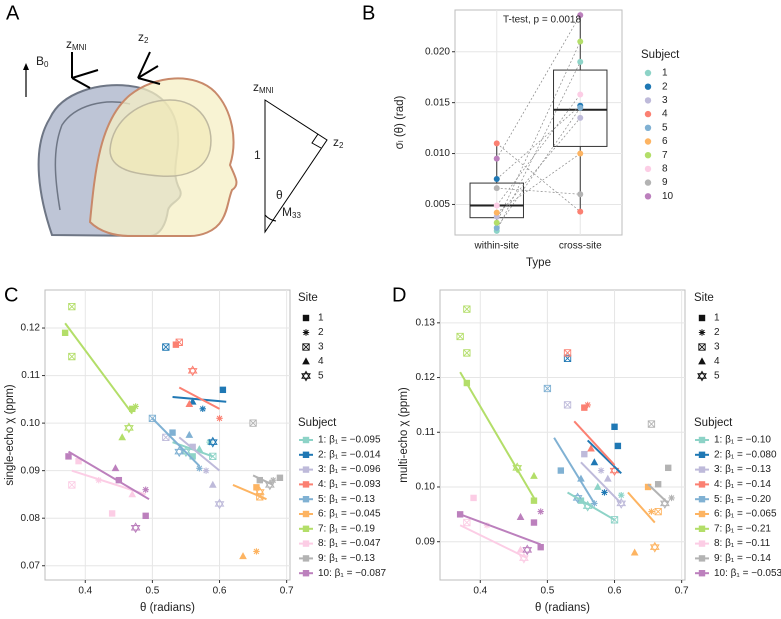  Describe the element at coordinates (296, 166) in the screenshot. I see `projection-triangle` at that location.